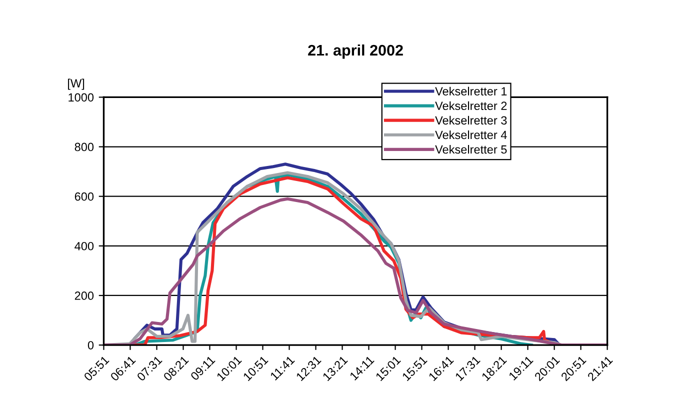 This screenshot has height=405, width=687. What do you see at coordinates (471, 120) in the screenshot?
I see `legend-label: Vekselretter 3` at bounding box center [471, 120].